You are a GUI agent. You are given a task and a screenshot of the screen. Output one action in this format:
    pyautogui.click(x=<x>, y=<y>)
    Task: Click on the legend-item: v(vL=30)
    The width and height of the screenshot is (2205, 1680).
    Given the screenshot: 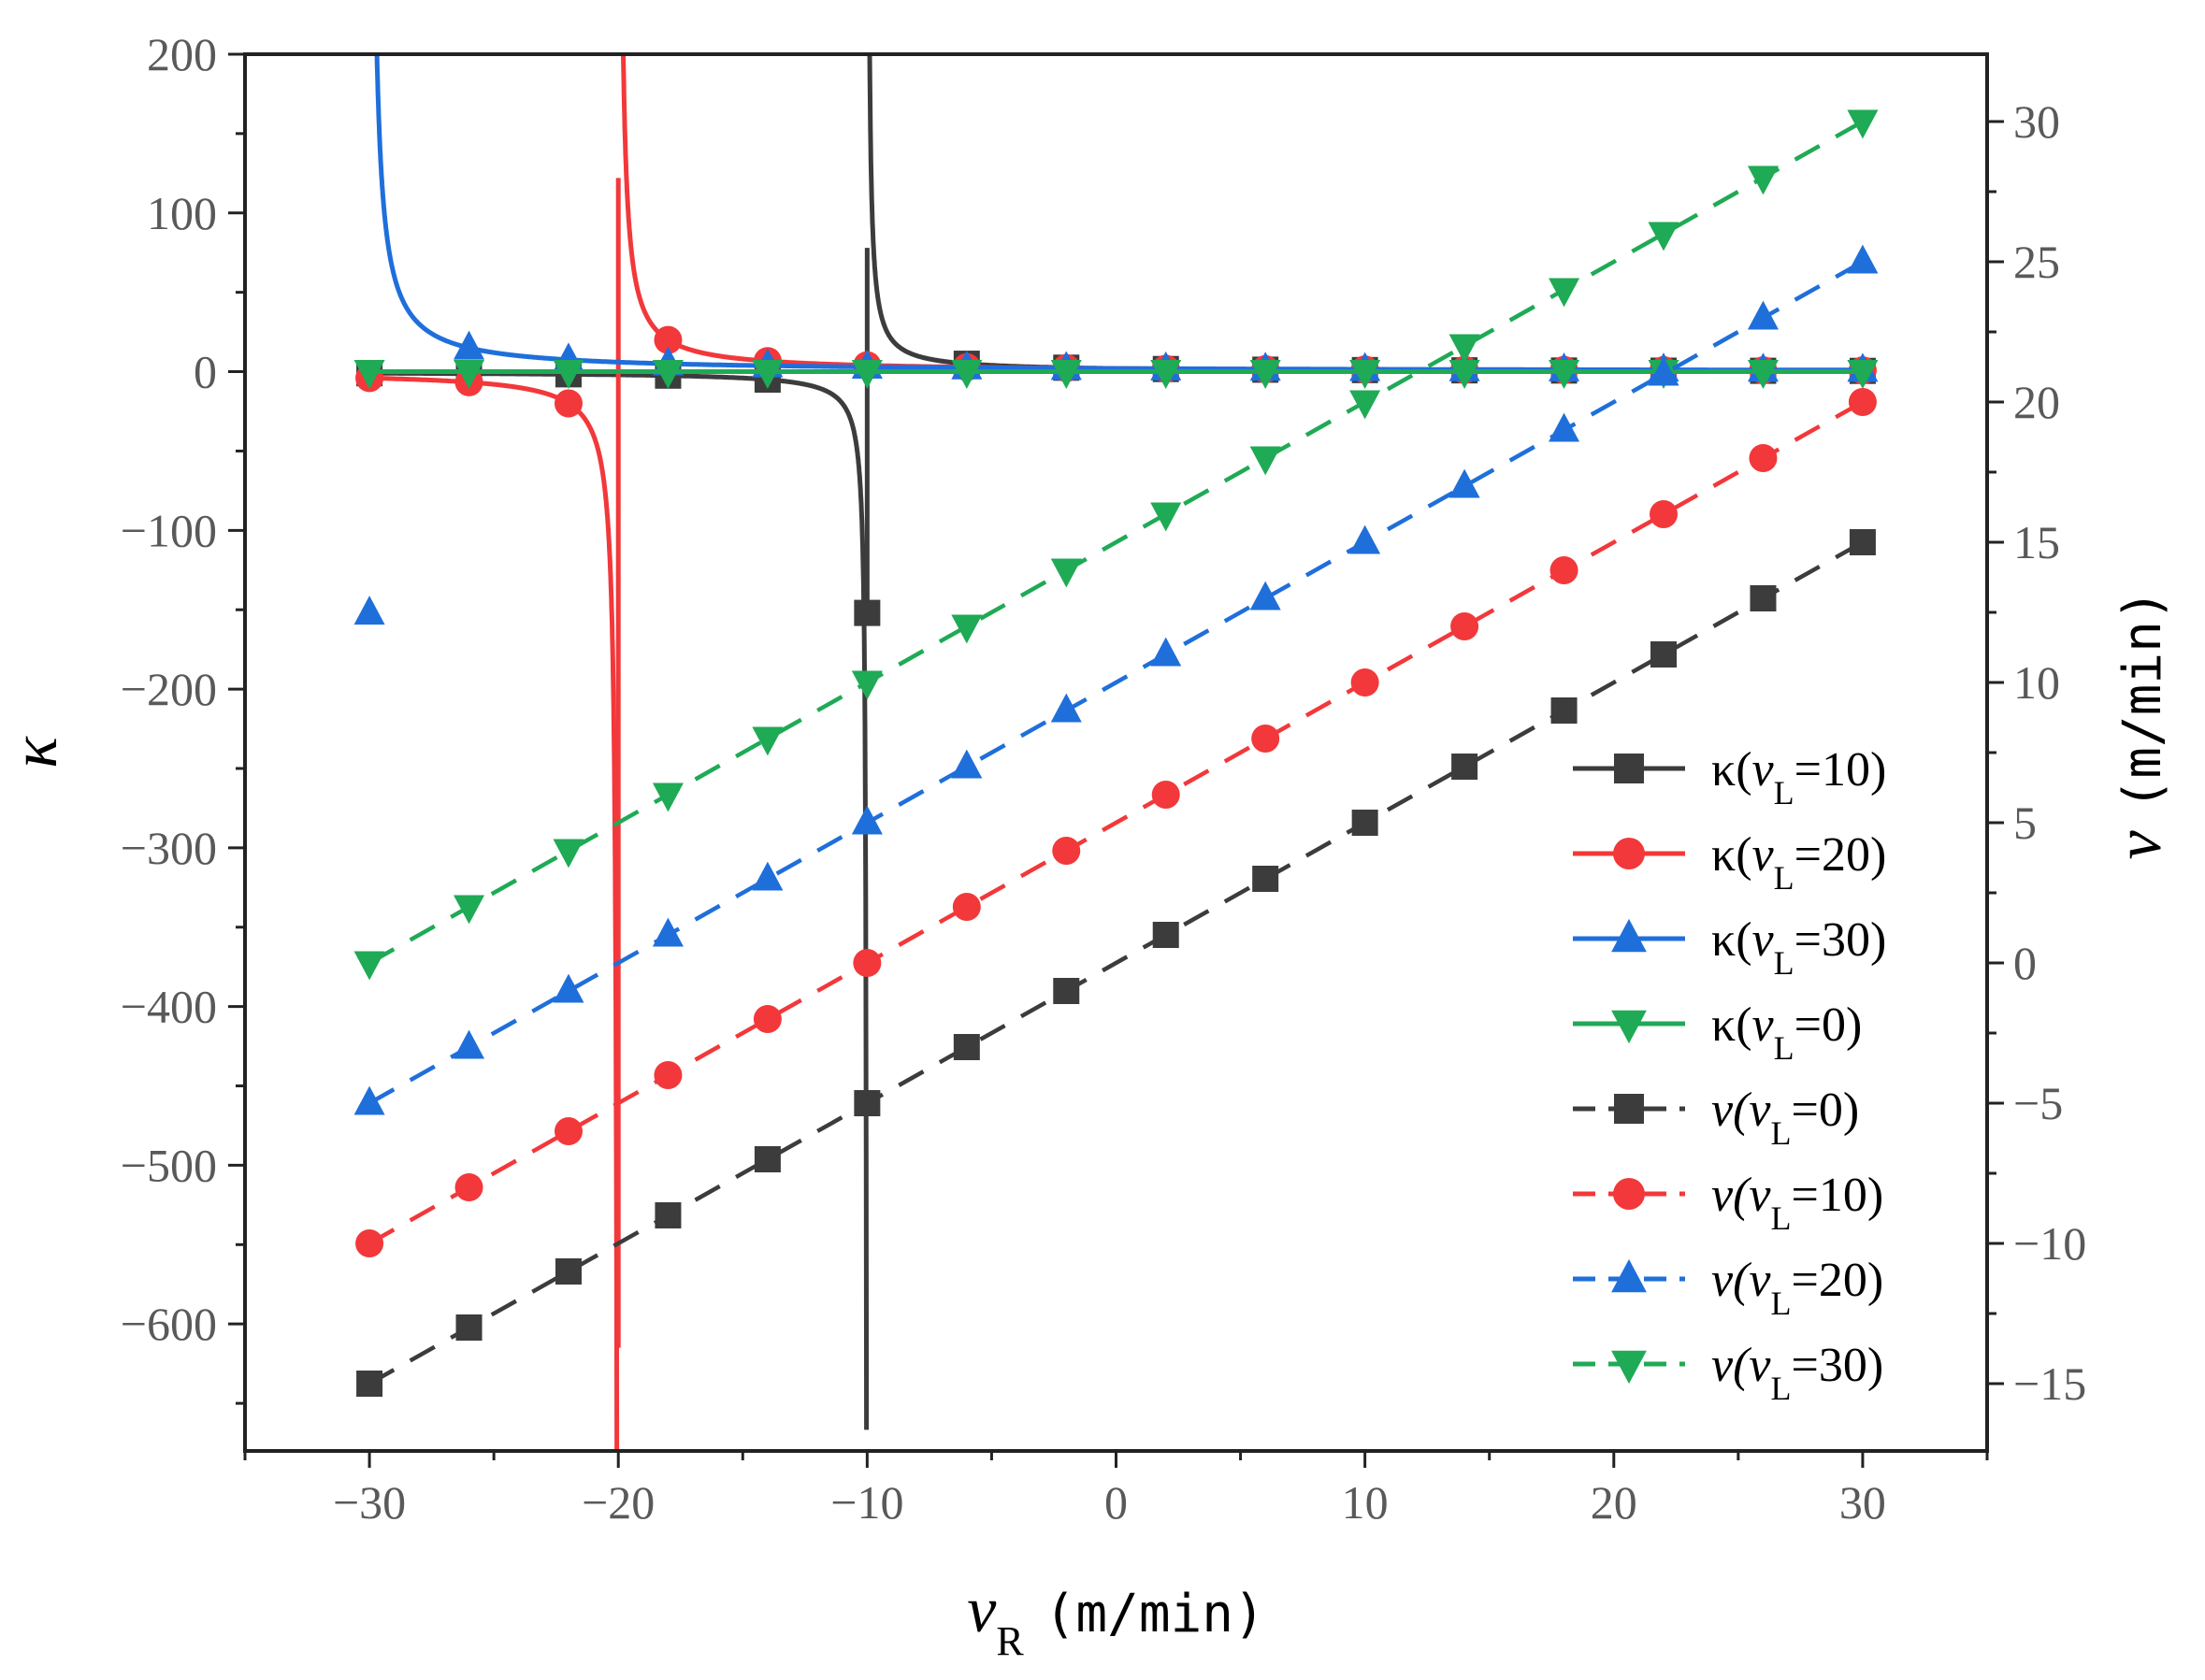 What is the action you would take?
    pyautogui.click(x=1728, y=1373)
    